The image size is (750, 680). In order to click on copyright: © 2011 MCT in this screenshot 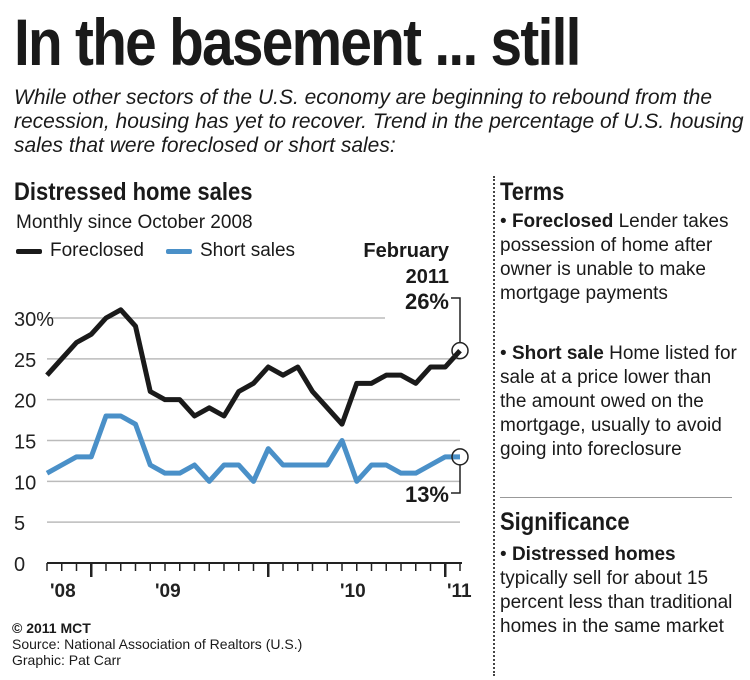, I will do `click(51, 628)`.